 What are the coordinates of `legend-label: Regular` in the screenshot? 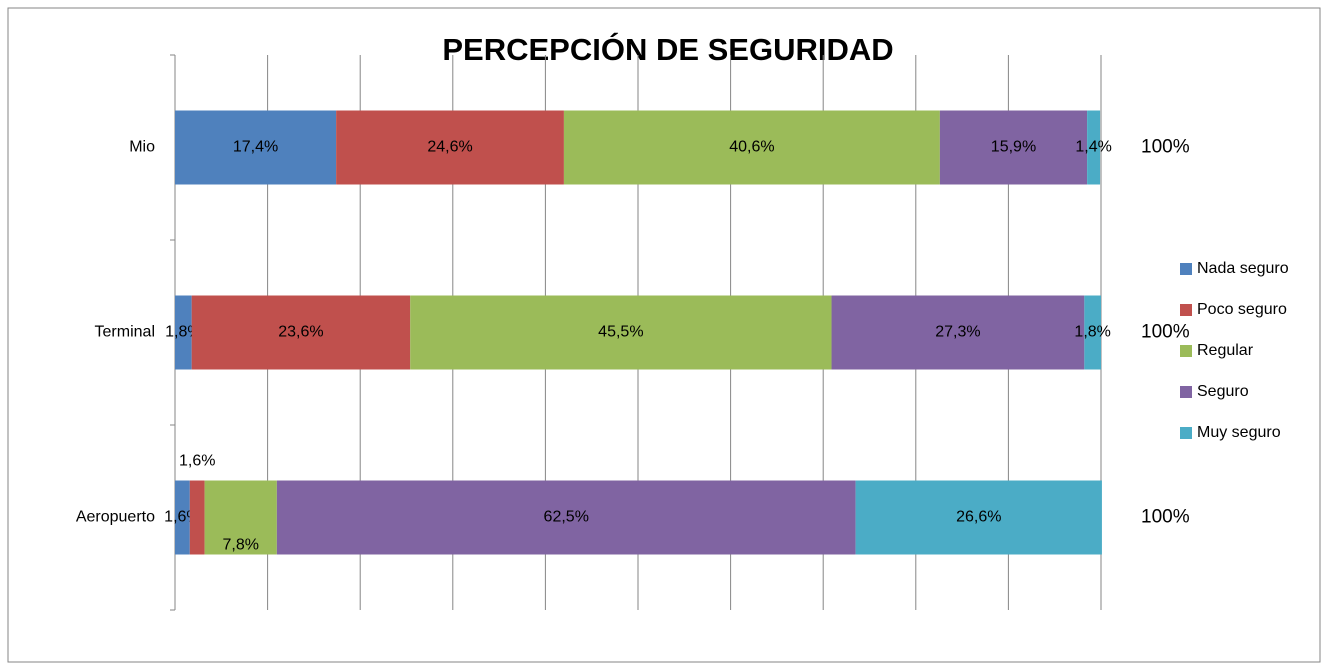 It's located at (1225, 350).